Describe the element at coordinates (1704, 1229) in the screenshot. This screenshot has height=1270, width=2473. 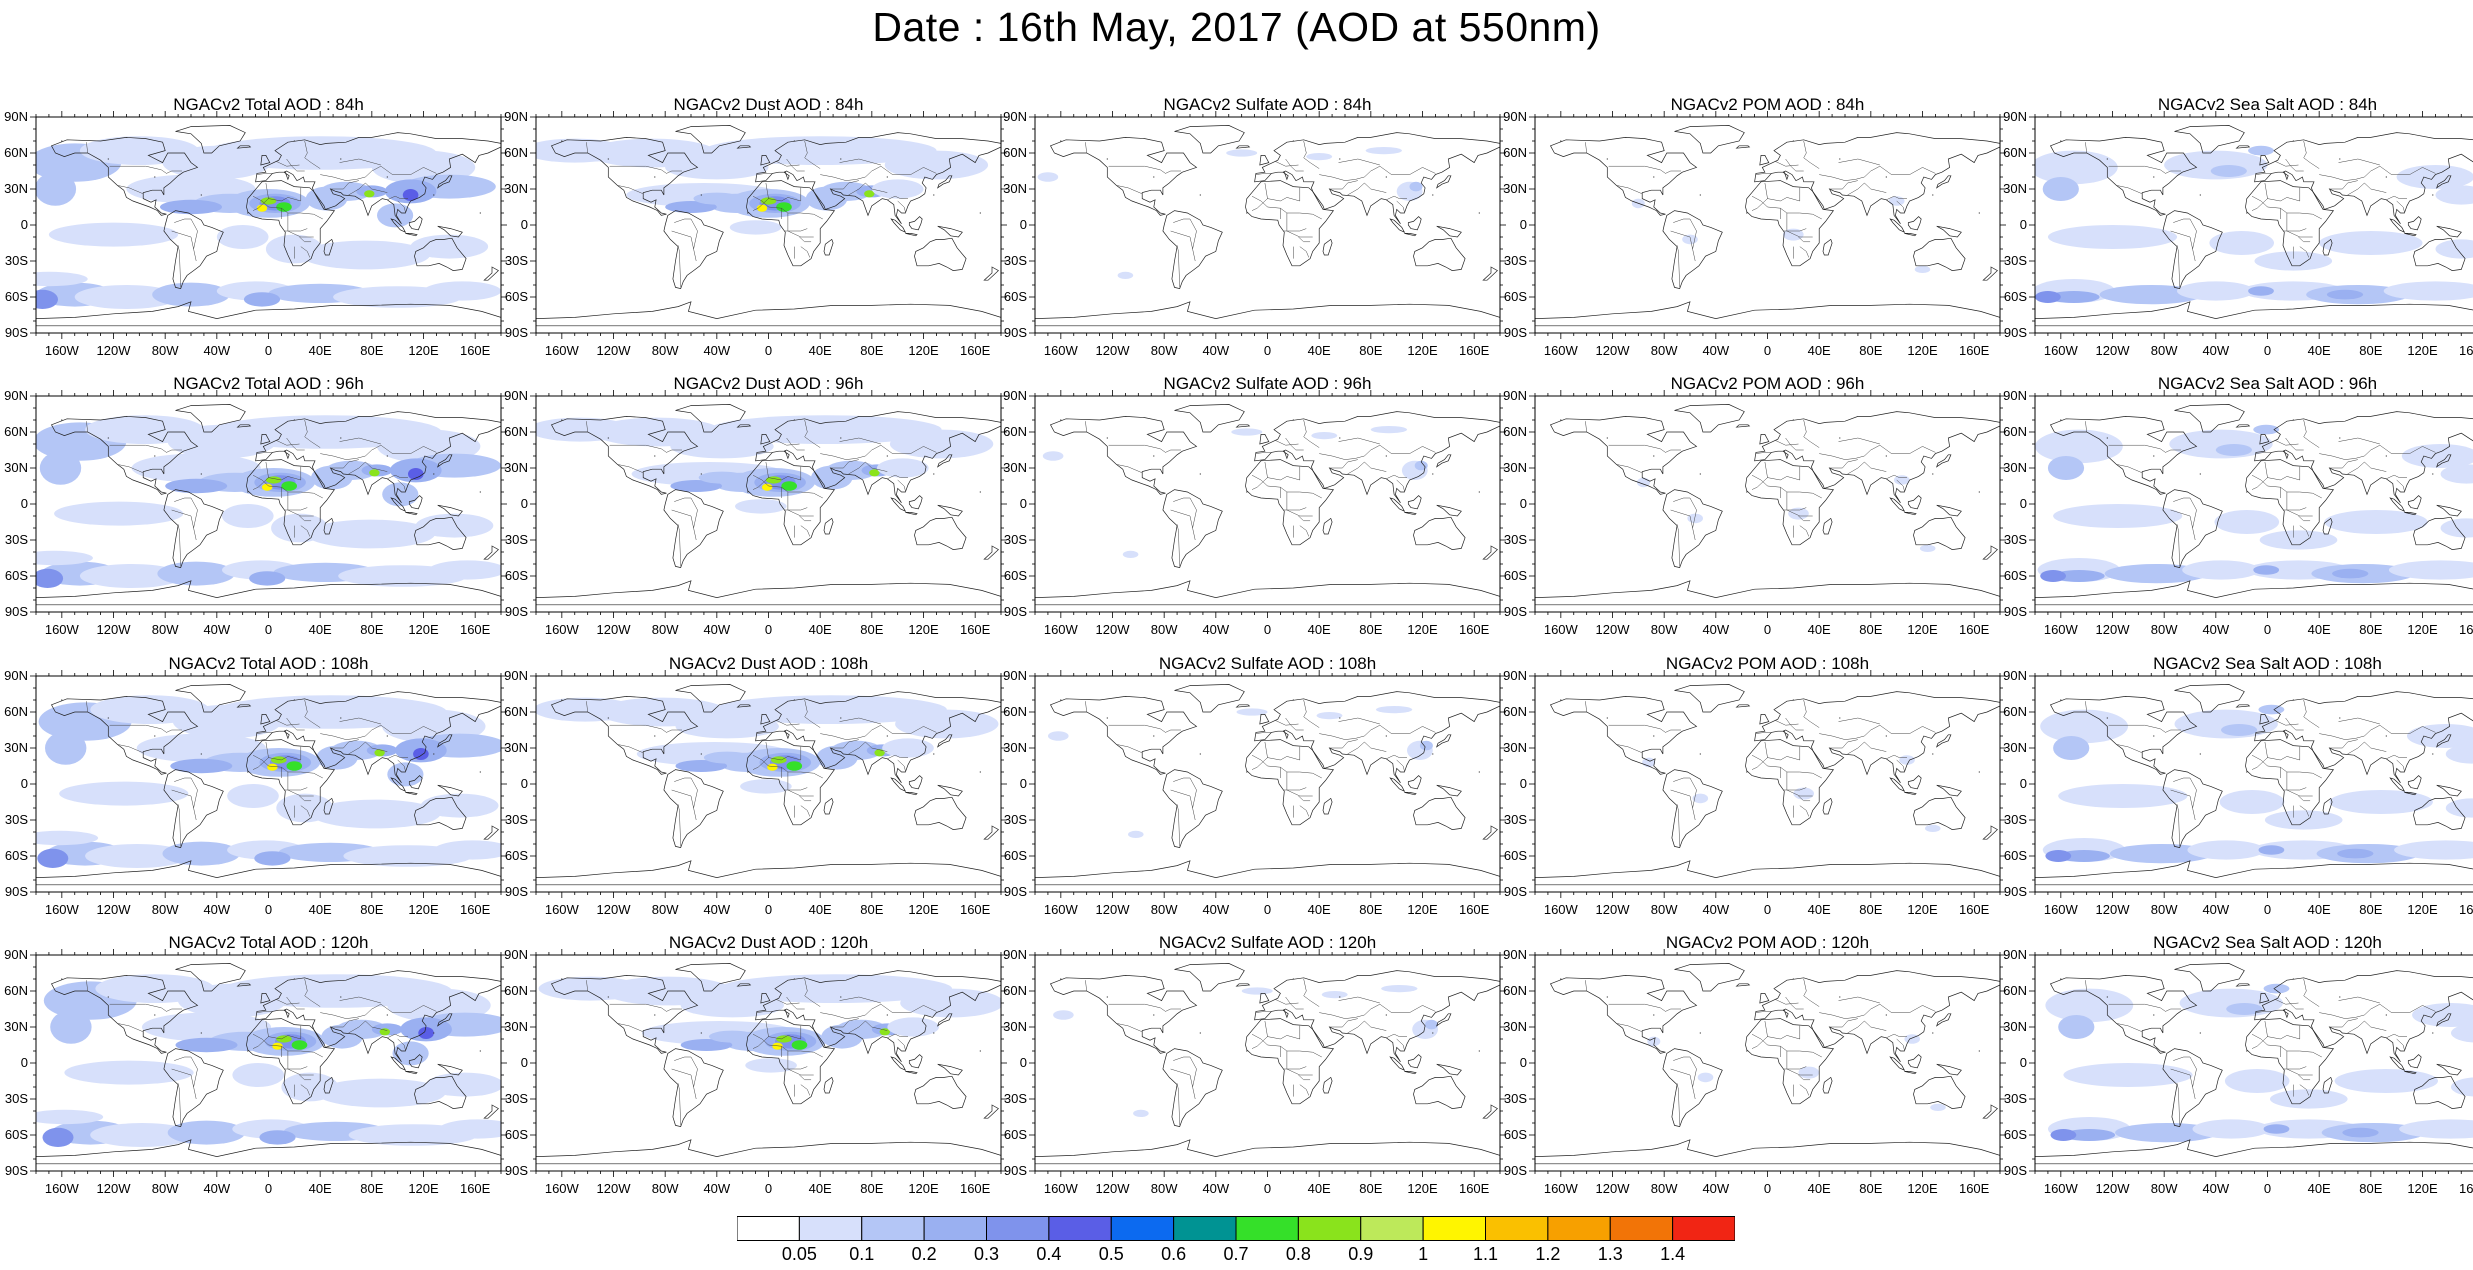
I see `colorbar-swatch` at that location.